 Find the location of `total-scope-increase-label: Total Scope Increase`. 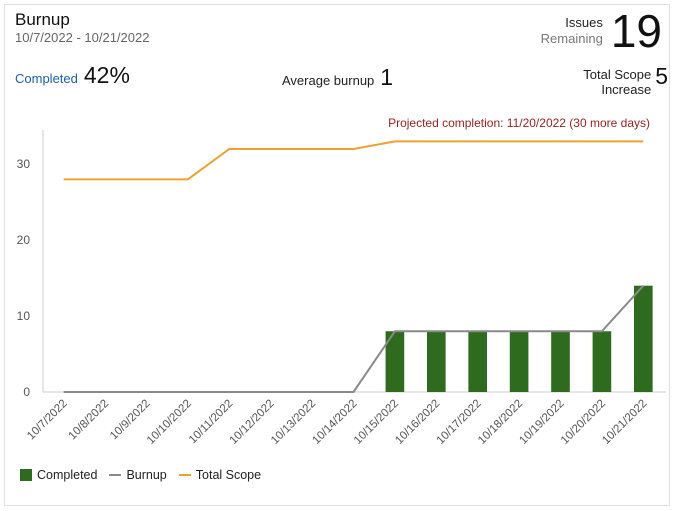

total-scope-increase-label: Total Scope Increase is located at coordinates (617, 80).